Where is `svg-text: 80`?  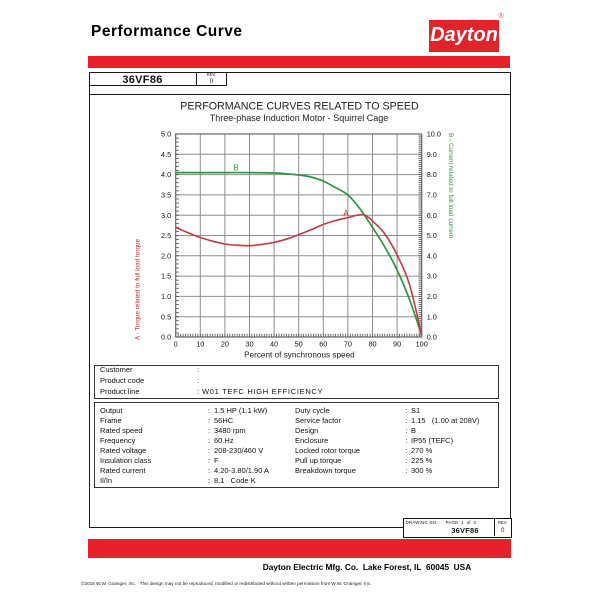
svg-text: 80 is located at coordinates (372, 344).